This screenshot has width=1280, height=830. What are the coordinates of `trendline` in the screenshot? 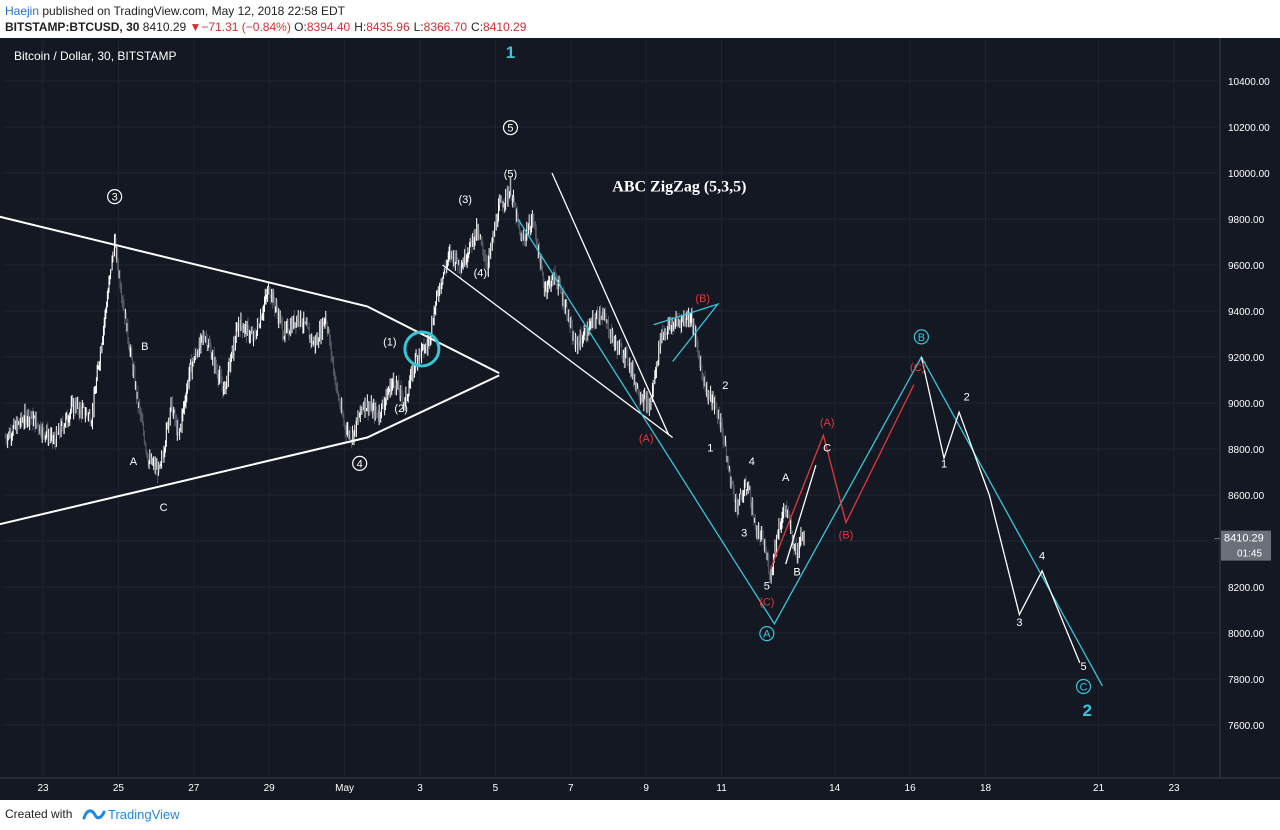 It's located at (250, 294).